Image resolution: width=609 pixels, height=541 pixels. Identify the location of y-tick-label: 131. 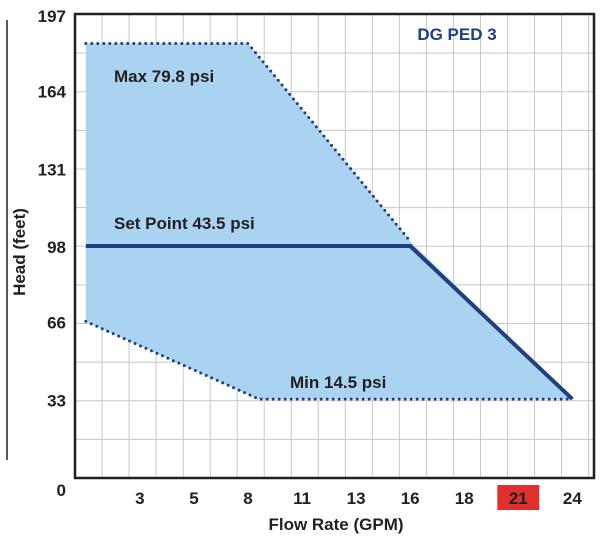
(52, 169).